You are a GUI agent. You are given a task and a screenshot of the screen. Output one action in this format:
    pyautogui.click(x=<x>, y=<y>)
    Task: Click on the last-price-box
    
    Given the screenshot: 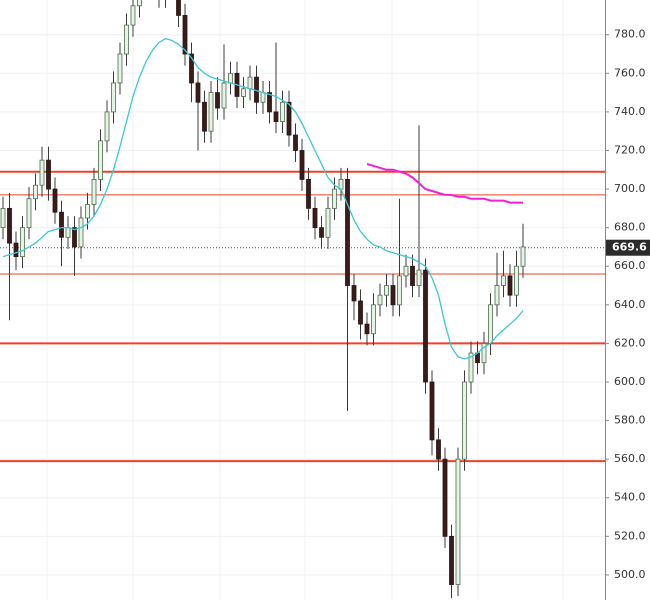 What is the action you would take?
    pyautogui.click(x=628, y=247)
    